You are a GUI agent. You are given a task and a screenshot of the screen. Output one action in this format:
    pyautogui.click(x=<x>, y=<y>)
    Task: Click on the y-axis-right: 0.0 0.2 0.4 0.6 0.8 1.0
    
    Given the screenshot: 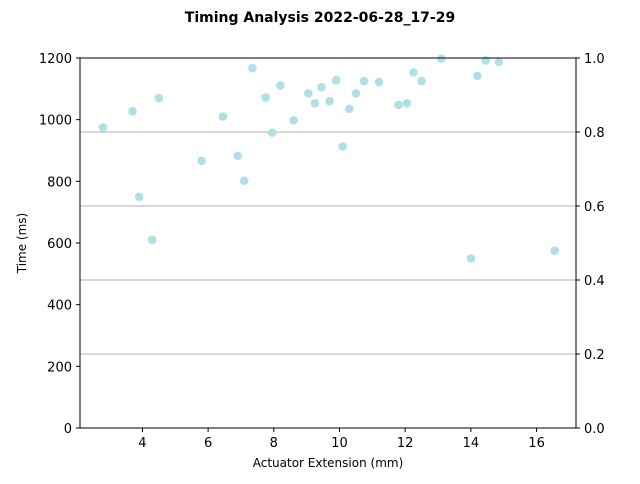 What is the action you would take?
    pyautogui.click(x=590, y=244)
    